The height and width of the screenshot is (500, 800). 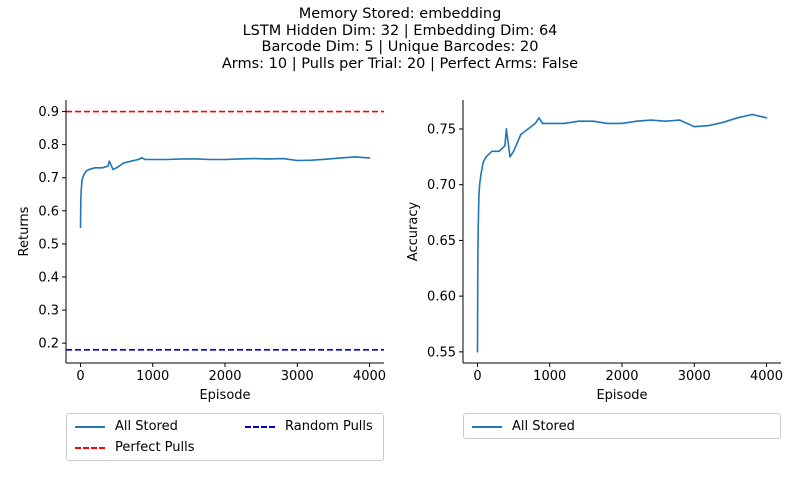 What do you see at coordinates (135, 447) in the screenshot?
I see `legend-entry-perfect-pulls: Perfect Pulls` at bounding box center [135, 447].